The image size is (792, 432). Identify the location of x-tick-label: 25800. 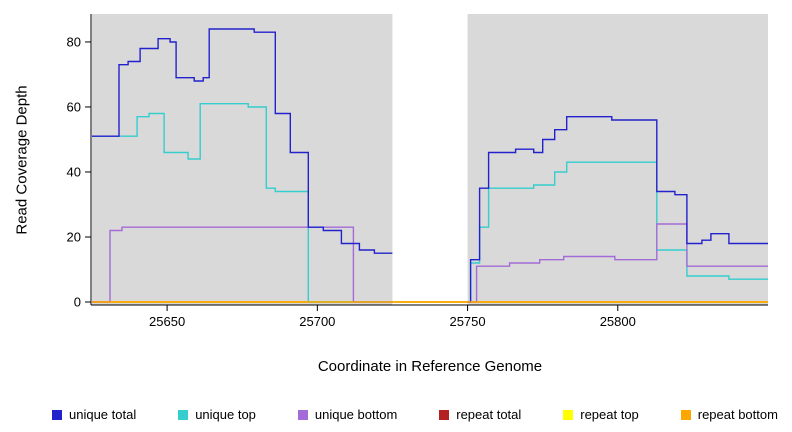
(618, 321).